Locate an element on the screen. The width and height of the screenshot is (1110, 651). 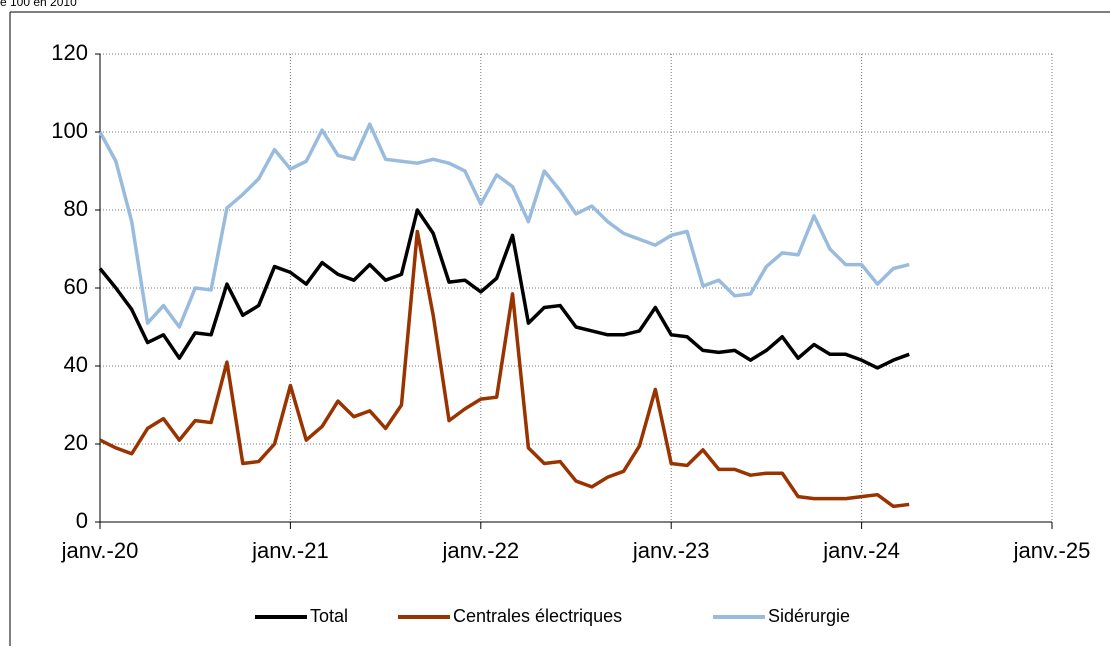
x-tick-label: janv.-24 is located at coordinates (861, 550).